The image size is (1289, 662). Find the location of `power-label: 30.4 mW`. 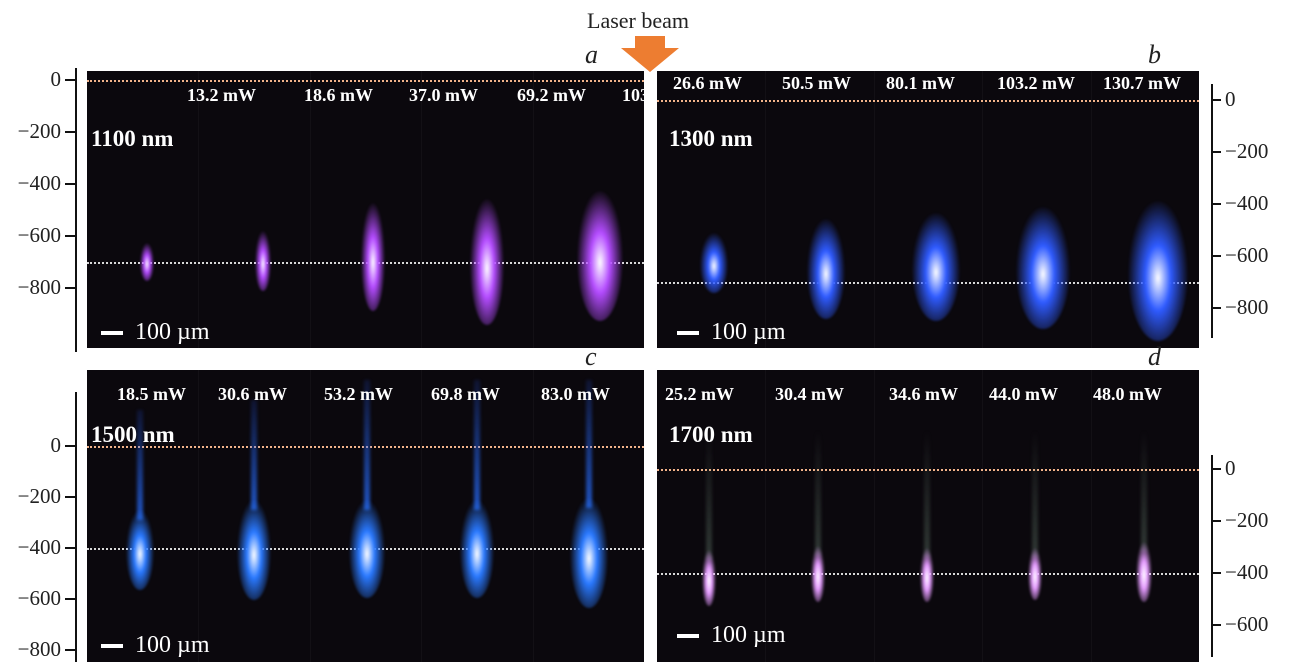

power-label: 30.4 mW is located at coordinates (809, 394).